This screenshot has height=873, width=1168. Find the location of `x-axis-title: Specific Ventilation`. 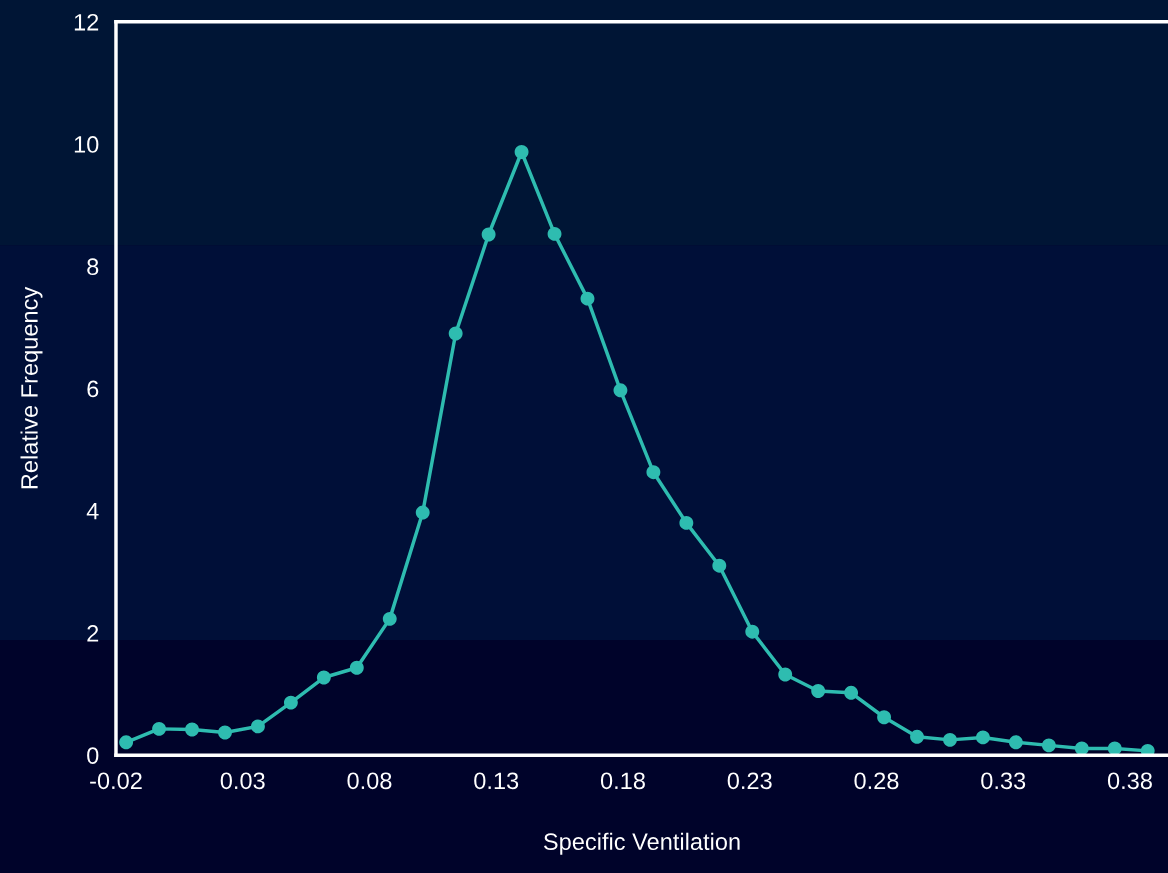

x-axis-title: Specific Ventilation is located at coordinates (641, 843).